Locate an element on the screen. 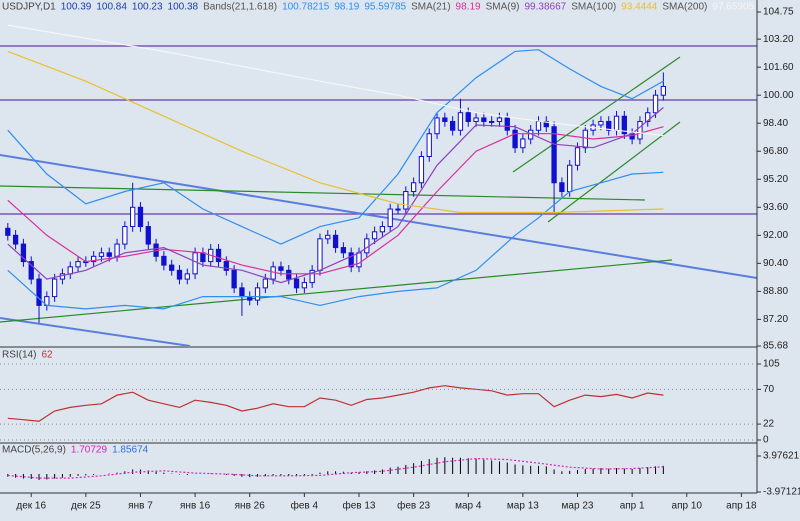 The image size is (800, 521). indicator-name: SMA(9) is located at coordinates (503, 7).